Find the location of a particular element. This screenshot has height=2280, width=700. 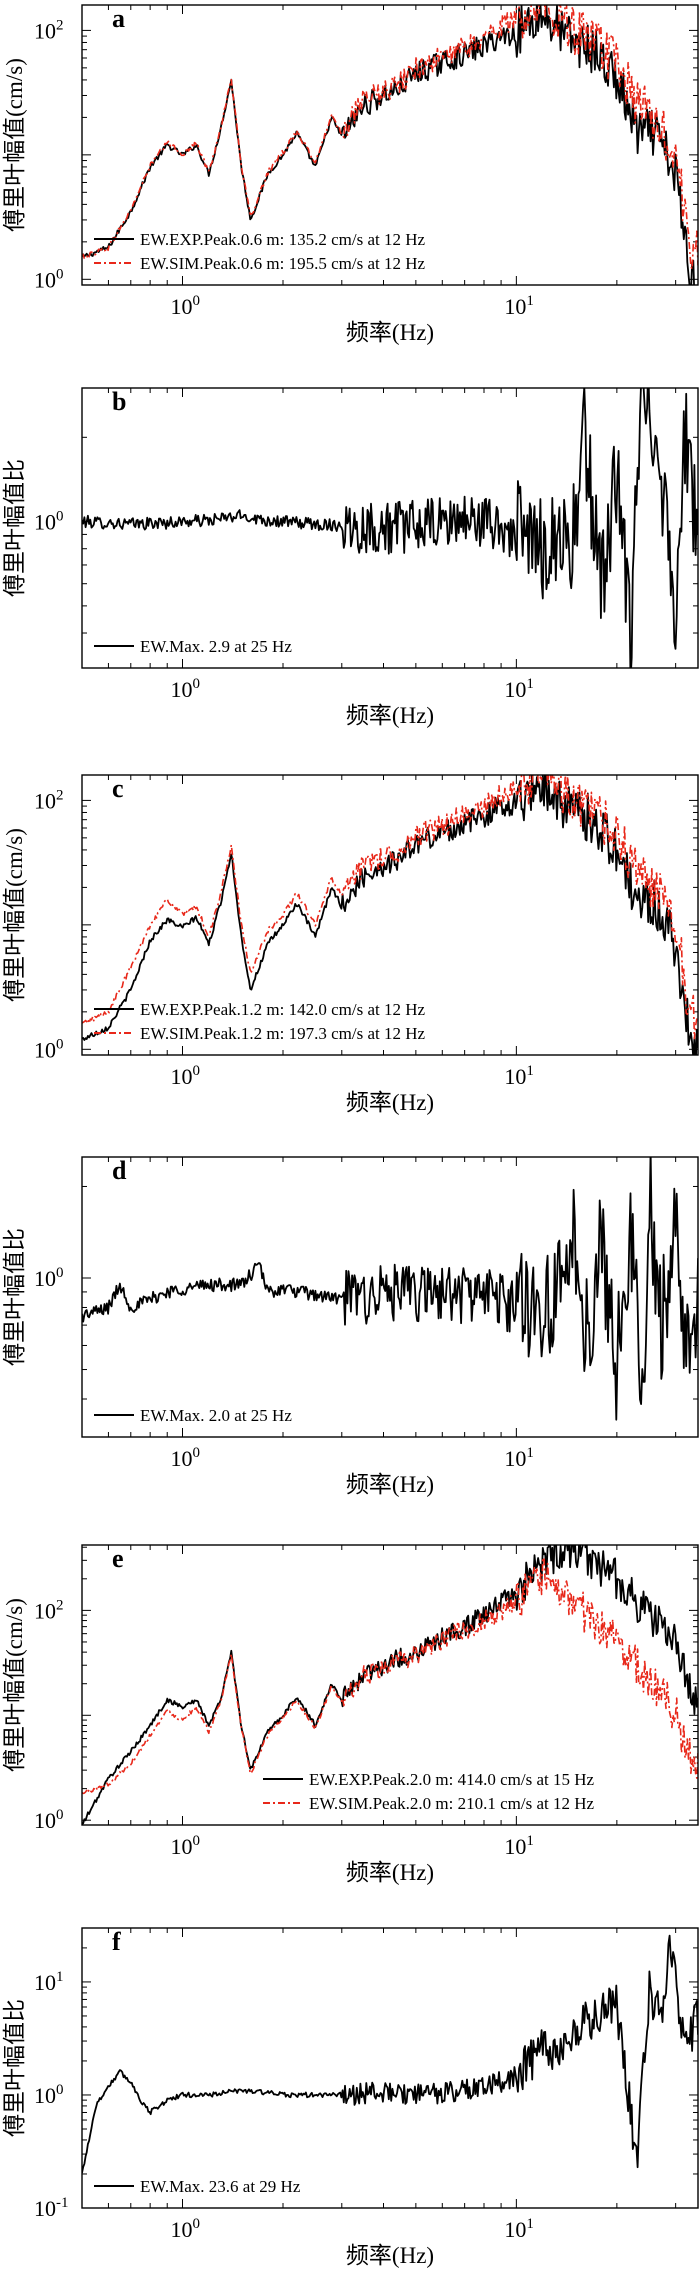

legend-label: EW.Max. 2.0 at 25 Hz is located at coordinates (216, 1415).